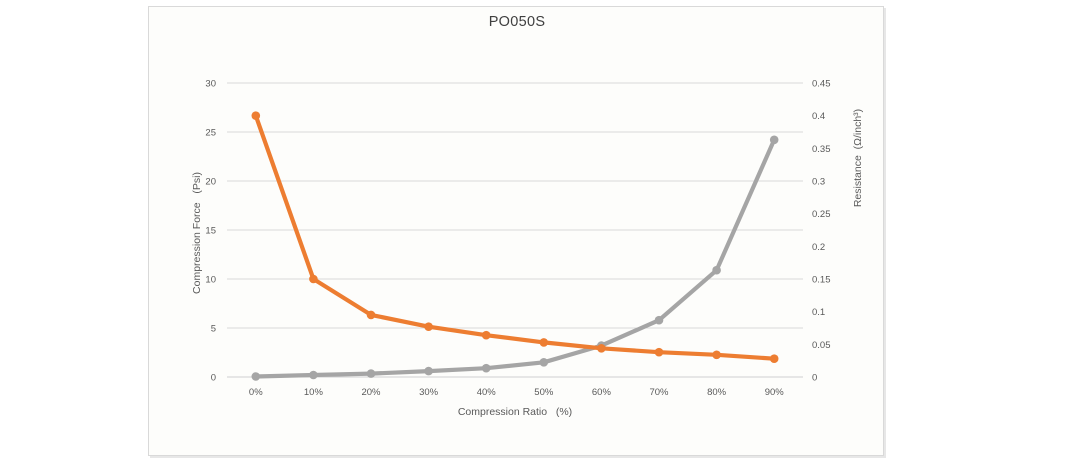  What do you see at coordinates (314, 392) in the screenshot?
I see `x-tick-label: 10%` at bounding box center [314, 392].